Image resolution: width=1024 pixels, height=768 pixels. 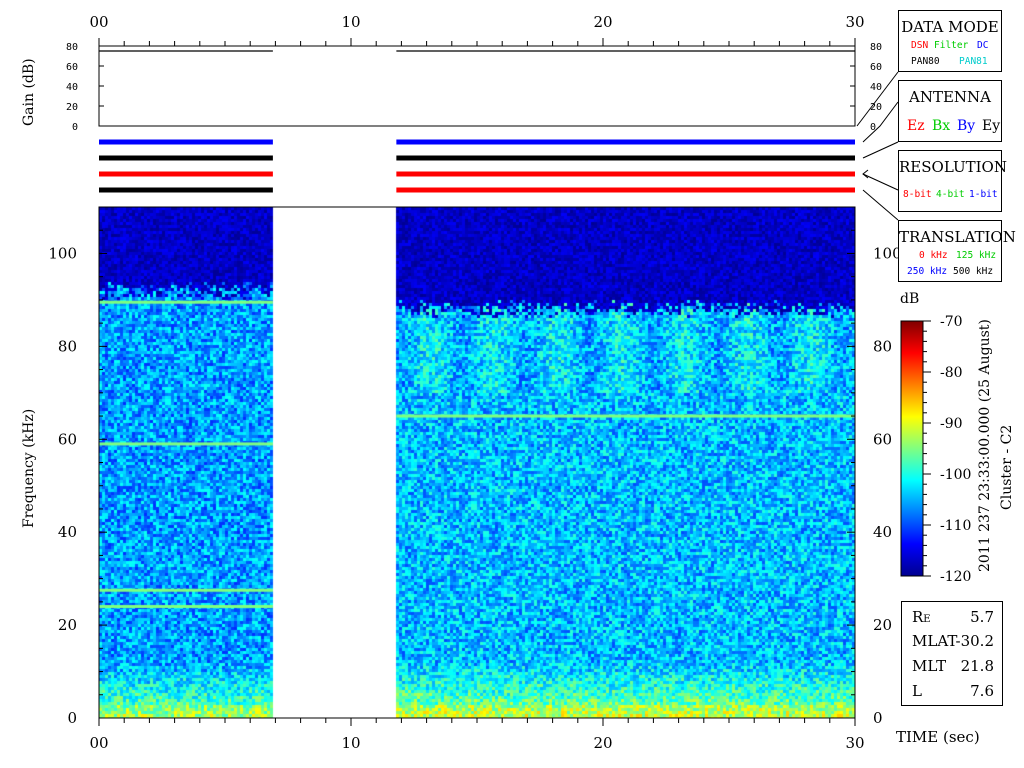 I want to click on gain-tick-label-right: 0, so click(x=873, y=127).